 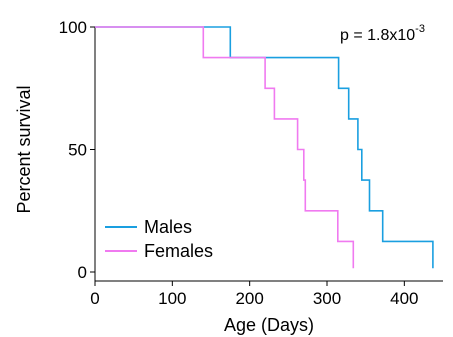 I want to click on x-tick-label: 300, so click(x=327, y=298).